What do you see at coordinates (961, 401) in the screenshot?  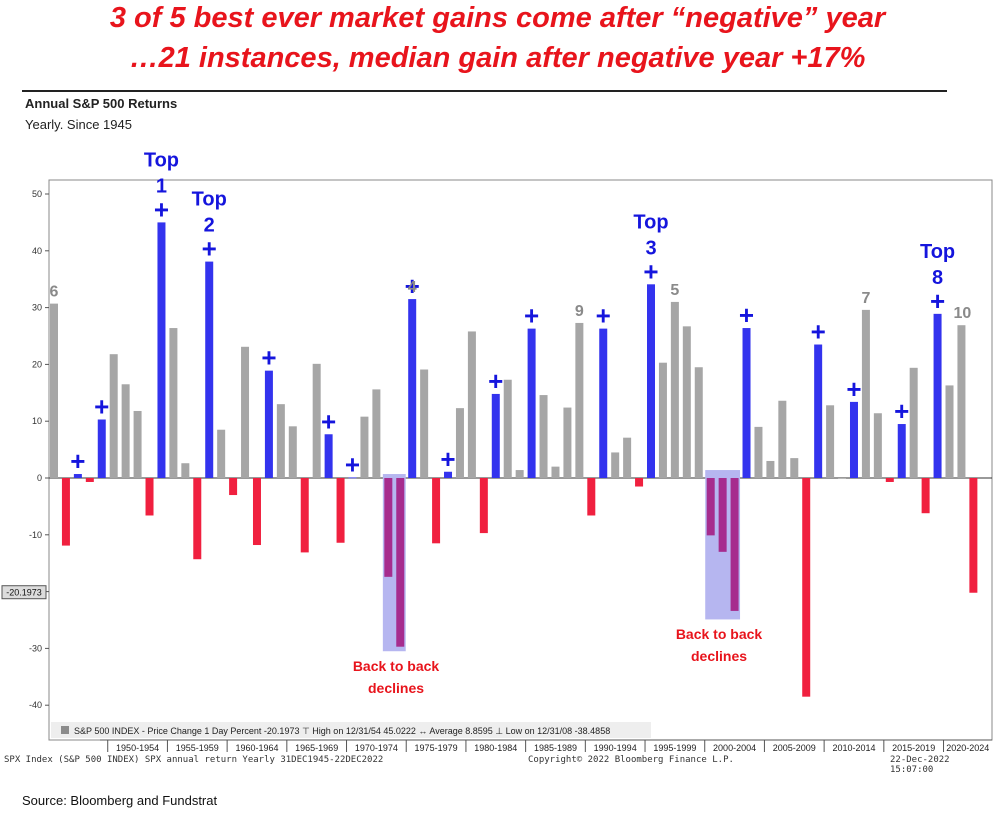 I see `bar-2021` at bounding box center [961, 401].